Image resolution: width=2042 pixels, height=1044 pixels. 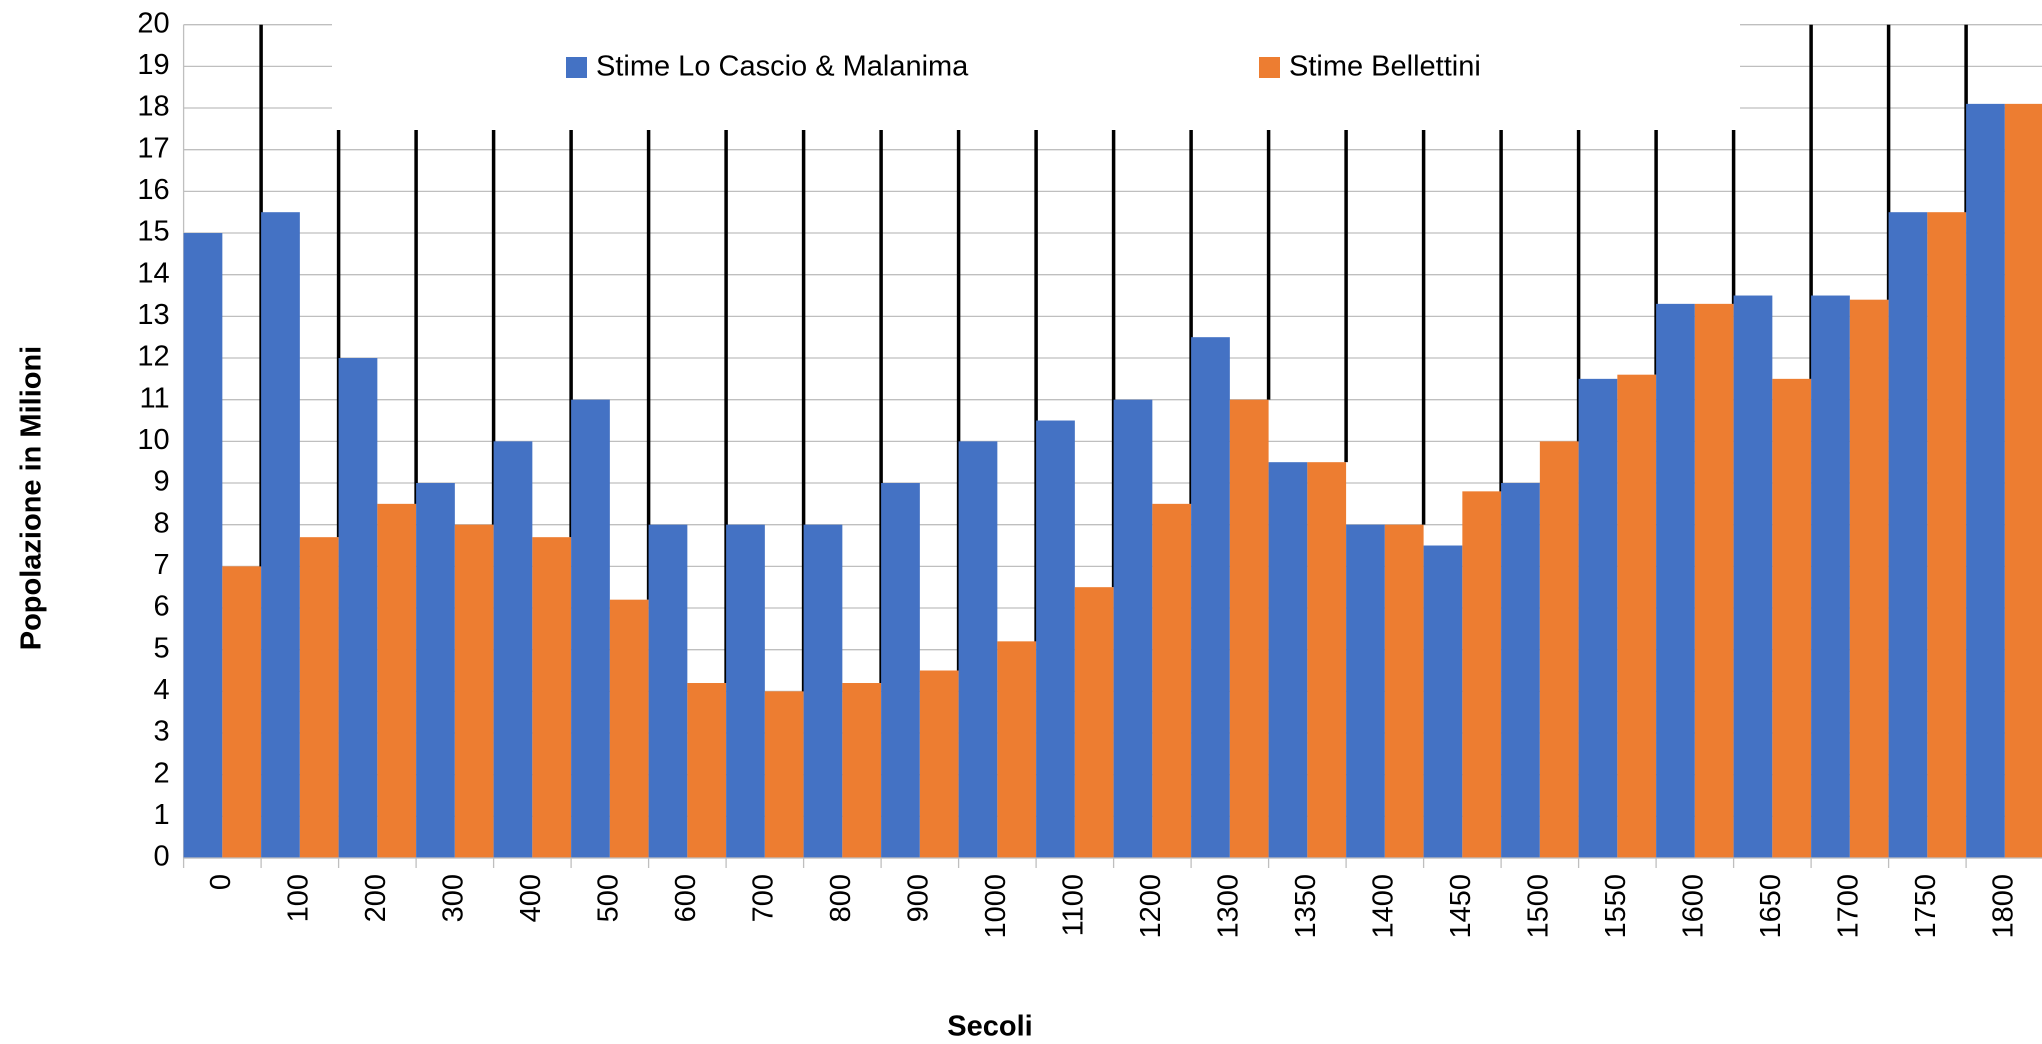 I want to click on x-tick-label: 200, so click(x=376, y=898).